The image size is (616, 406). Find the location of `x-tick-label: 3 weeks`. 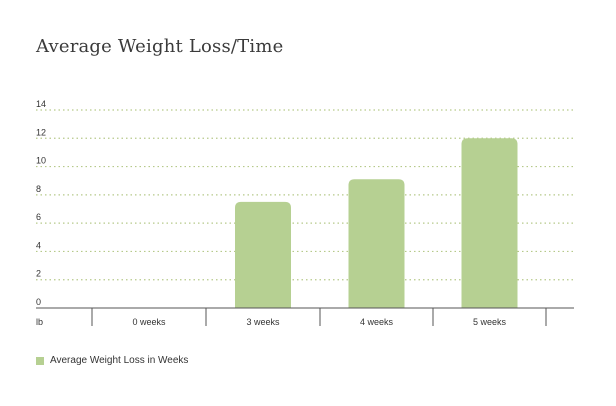

x-tick-label: 3 weeks is located at coordinates (263, 322).